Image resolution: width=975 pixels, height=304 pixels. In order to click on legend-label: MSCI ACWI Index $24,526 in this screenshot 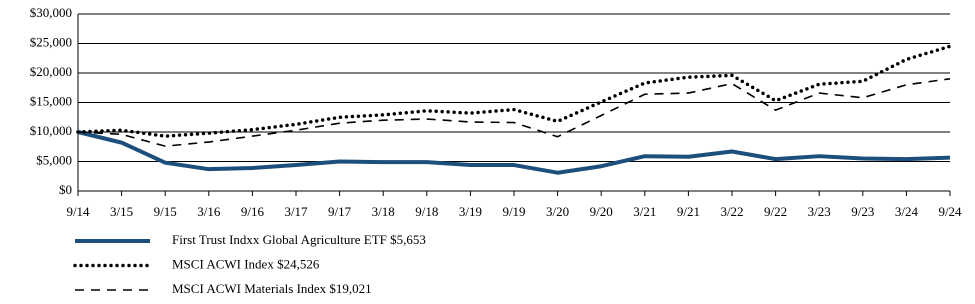, I will do `click(246, 263)`.